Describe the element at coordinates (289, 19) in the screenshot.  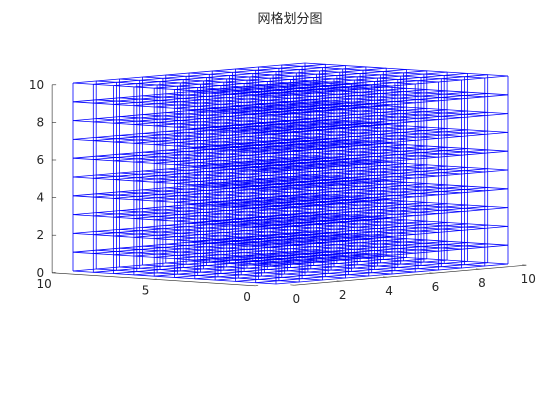
I see `chart-title: 网格划分图` at that location.